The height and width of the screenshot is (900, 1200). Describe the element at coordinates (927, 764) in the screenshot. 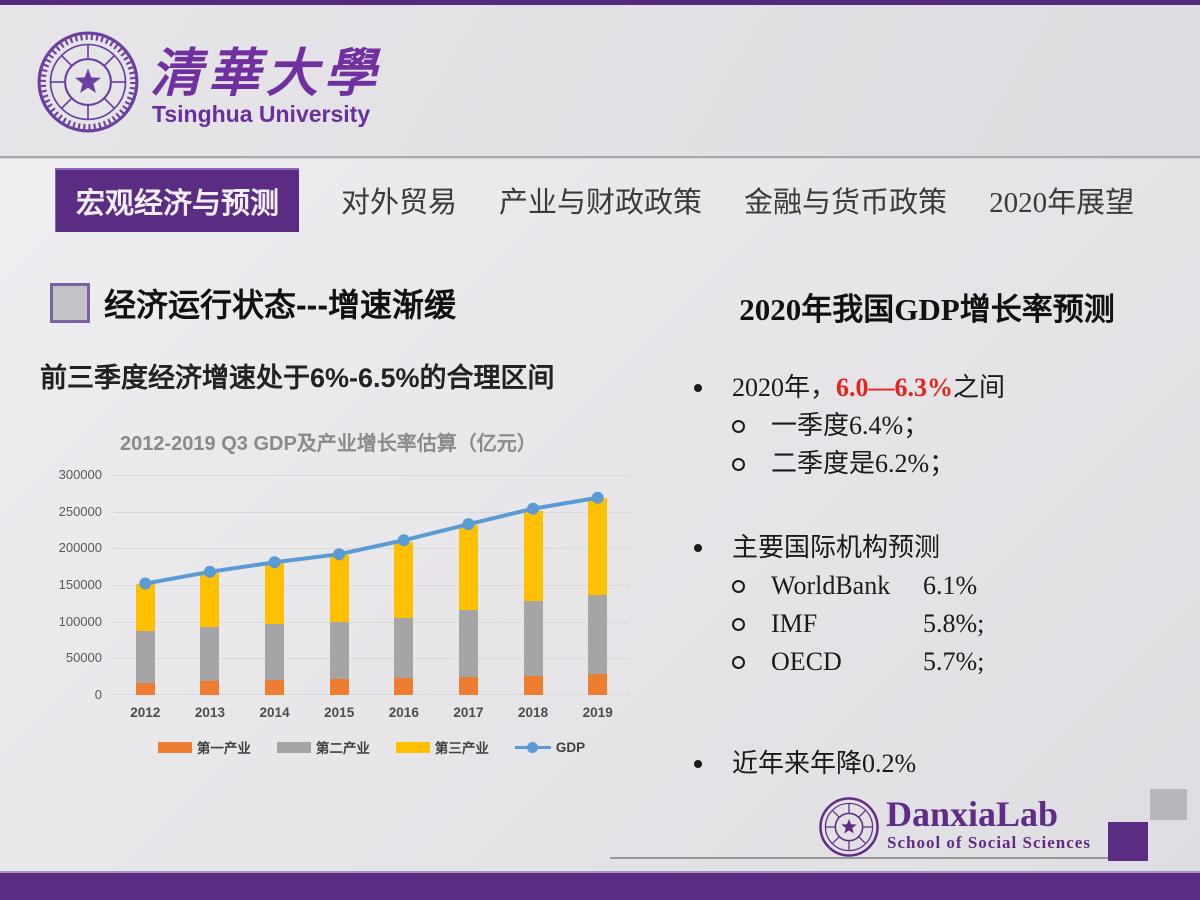

I see `bullet-yearly-decline: 近年来年降0.2%` at that location.